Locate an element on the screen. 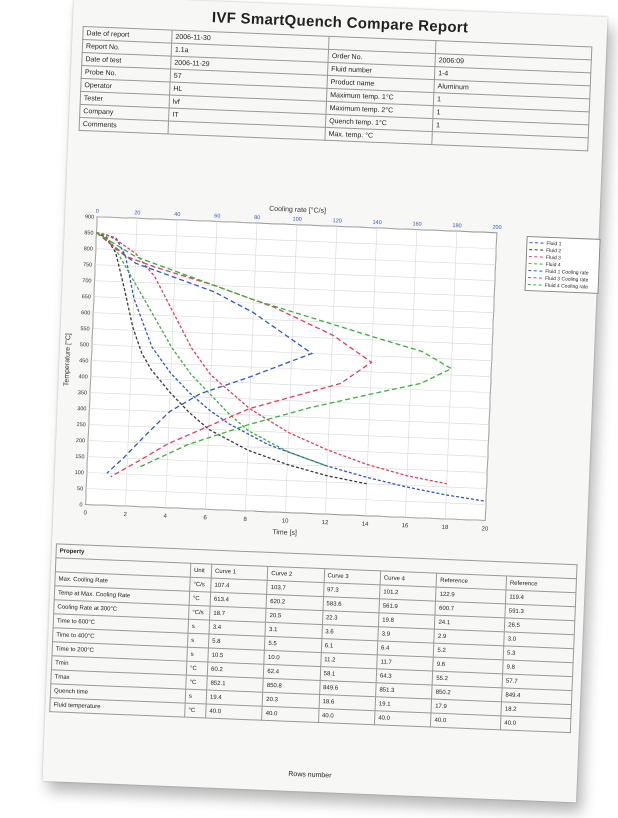 The image size is (618, 818). legend-label: Fluid 4 Cooling rate is located at coordinates (566, 286).